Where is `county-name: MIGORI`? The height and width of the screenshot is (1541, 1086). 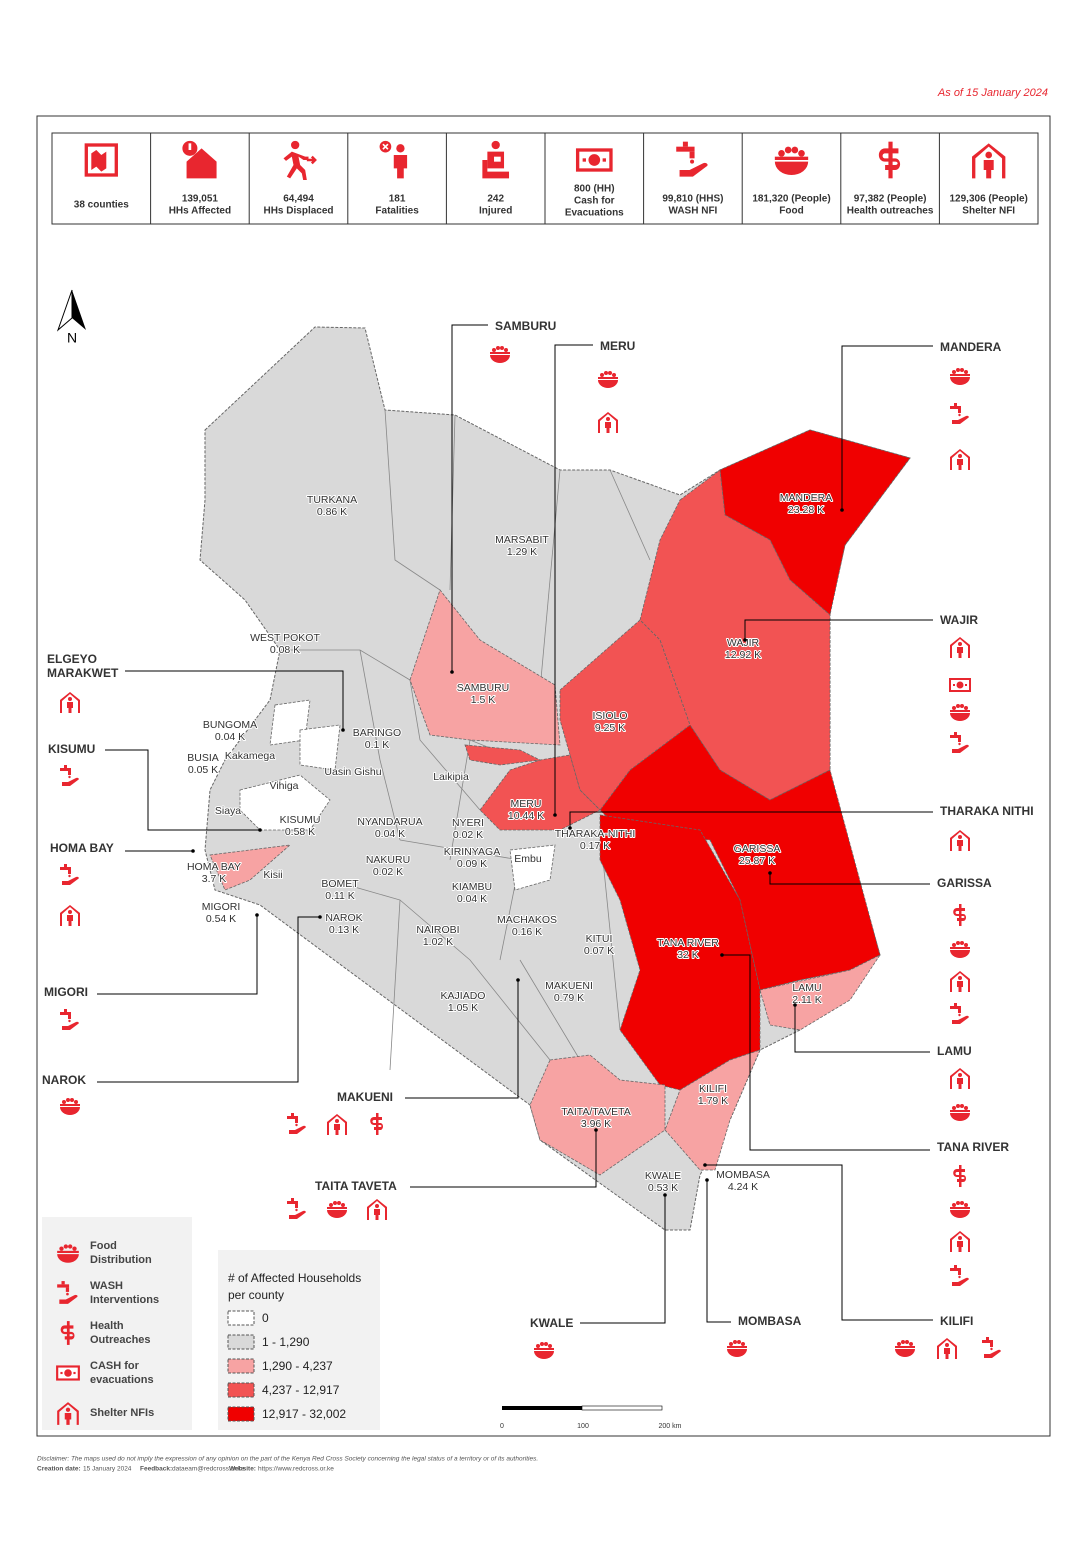 county-name: MIGORI is located at coordinates (221, 907).